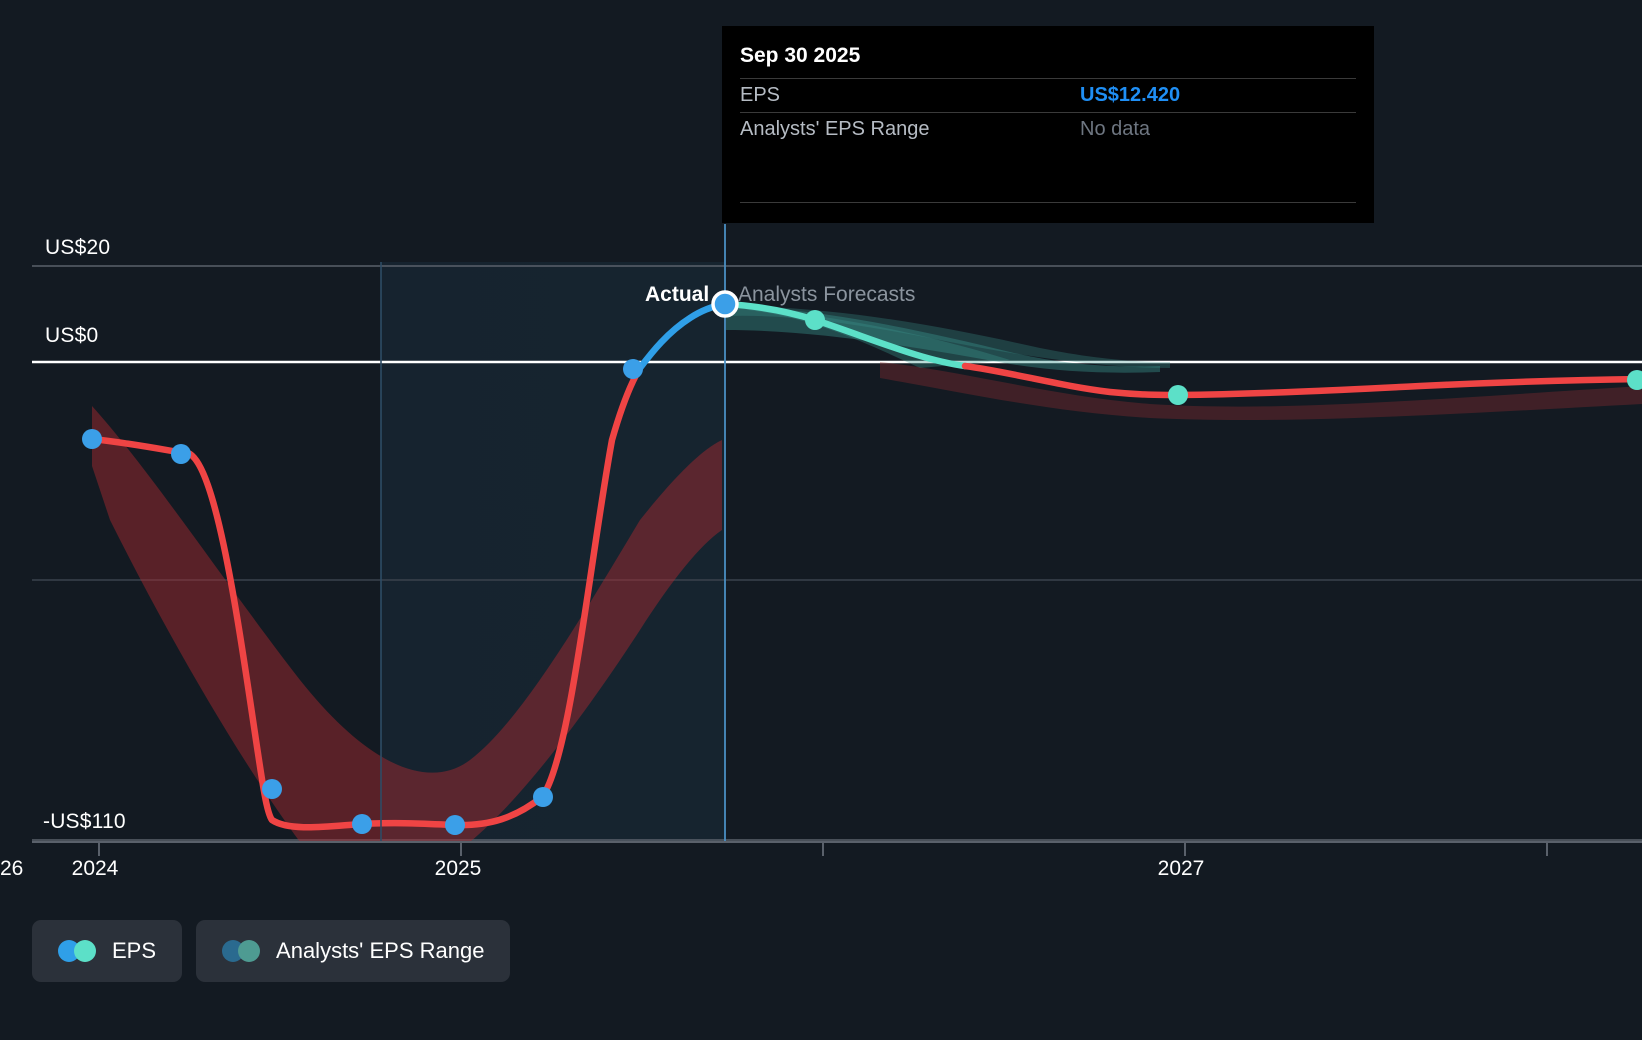 The height and width of the screenshot is (1040, 1642). What do you see at coordinates (760, 95) in the screenshot?
I see `tooltip-row-label: EPS` at bounding box center [760, 95].